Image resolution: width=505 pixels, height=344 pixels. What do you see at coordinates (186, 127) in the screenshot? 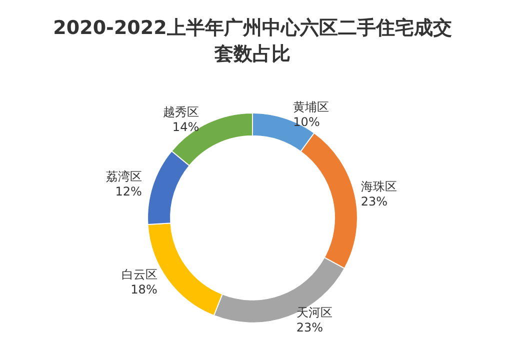
I see `data-label: 14%` at bounding box center [186, 127].